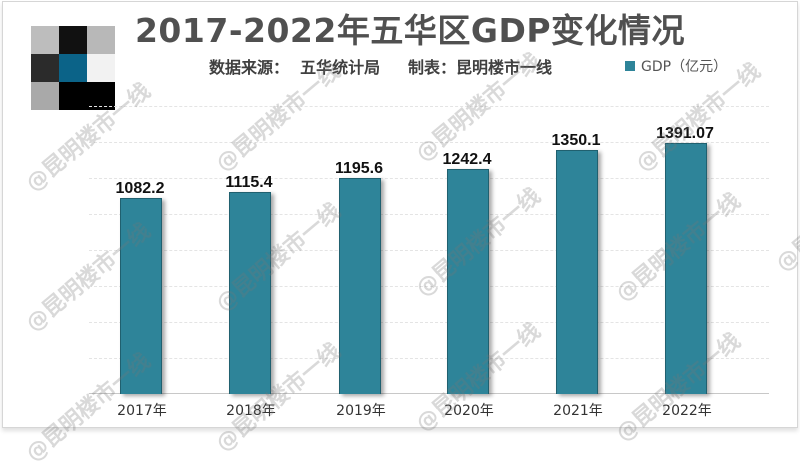  Describe the element at coordinates (467, 160) in the screenshot. I see `data-label: 1242.4` at that location.